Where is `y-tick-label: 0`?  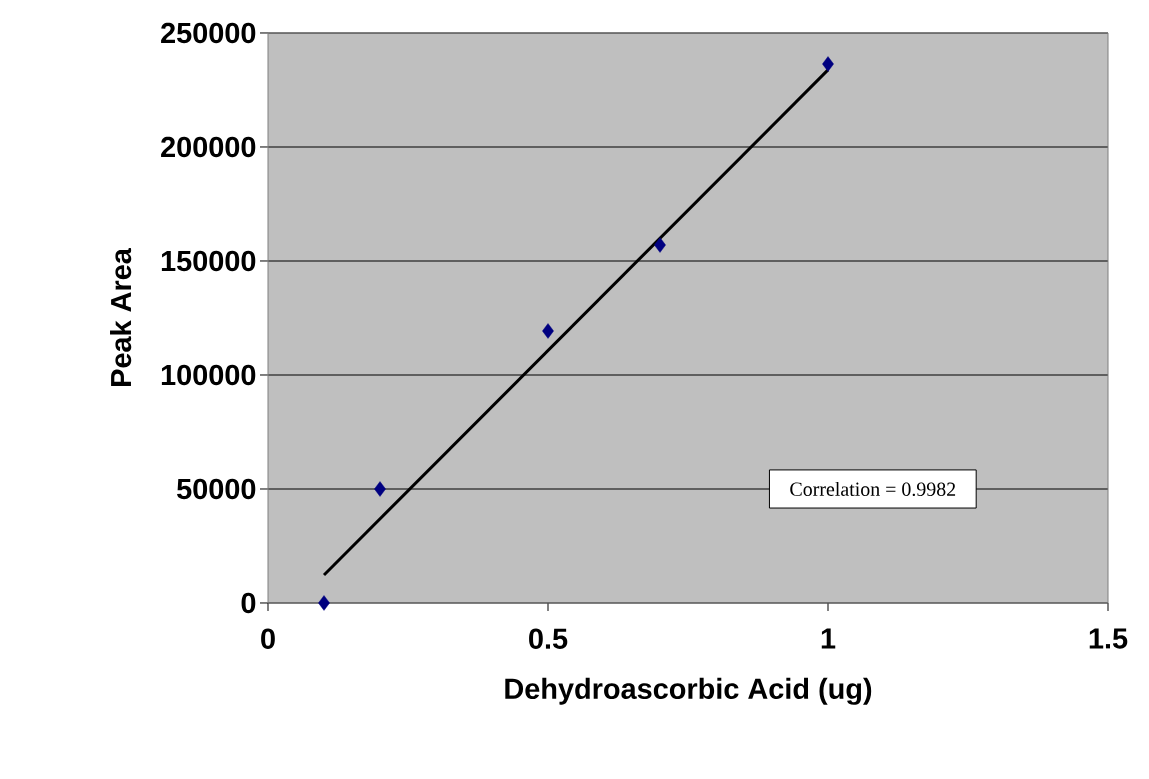 y-tick-label: 0 is located at coordinates (248, 603).